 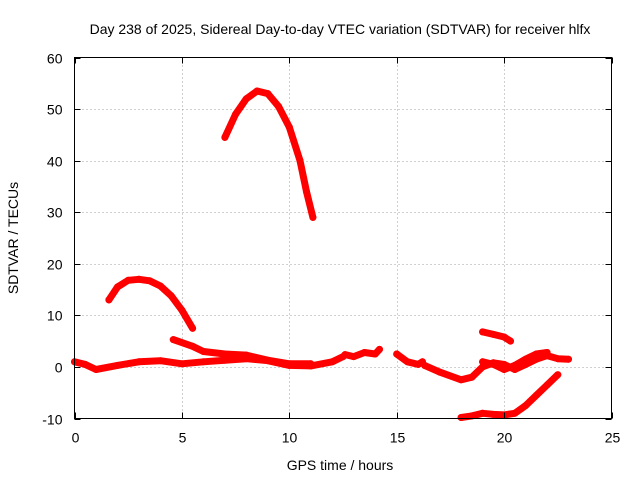 What do you see at coordinates (55, 265) in the screenshot?
I see `y-tick-label: 20` at bounding box center [55, 265].